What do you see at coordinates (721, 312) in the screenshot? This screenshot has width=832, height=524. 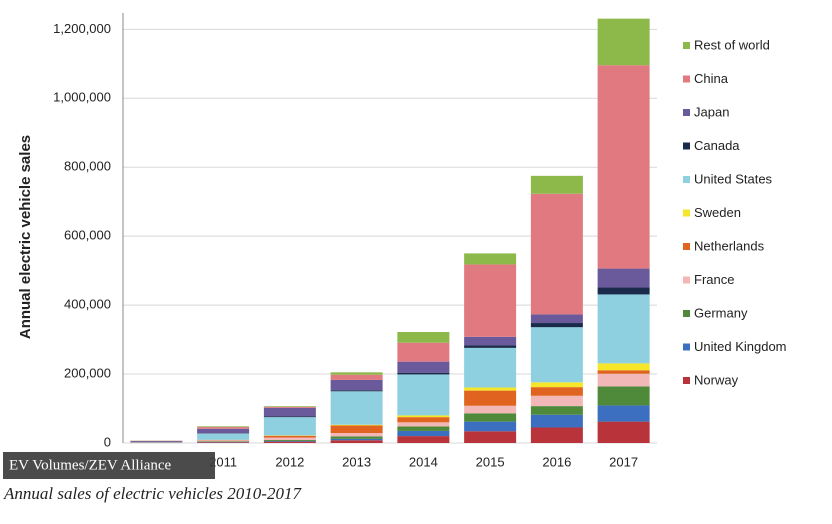 I see `legend-label: Germany` at bounding box center [721, 312].